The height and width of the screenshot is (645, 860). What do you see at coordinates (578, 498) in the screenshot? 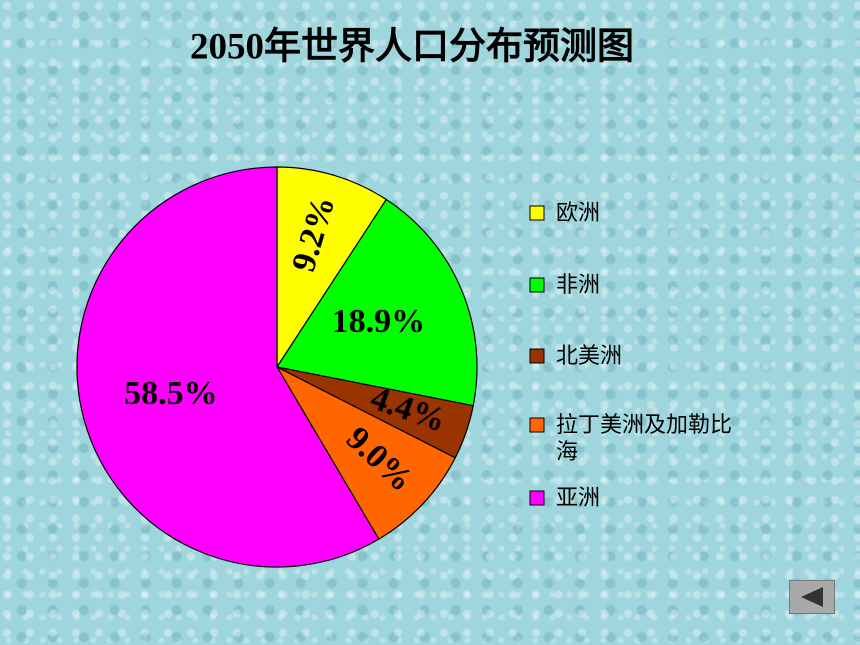
I see `legend-label: 亚洲` at bounding box center [578, 498].